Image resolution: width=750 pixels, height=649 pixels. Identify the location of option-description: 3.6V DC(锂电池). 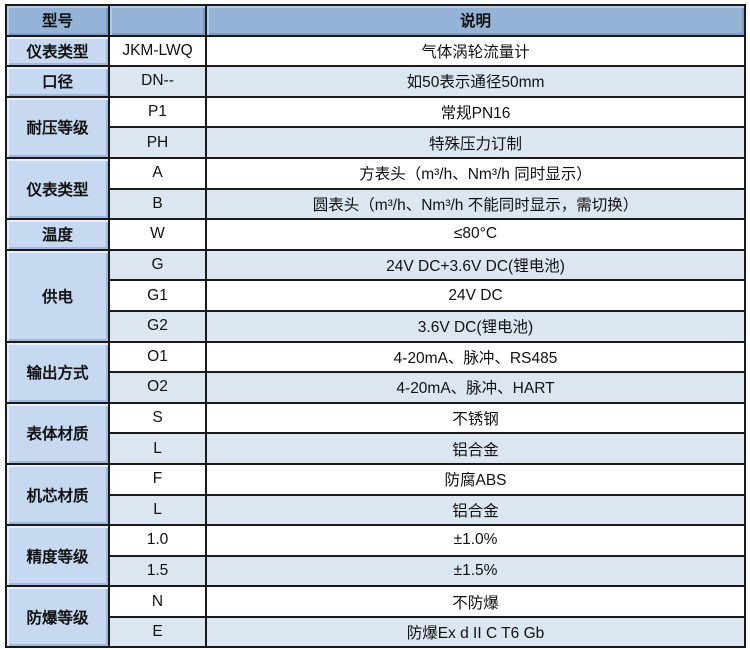
(475, 326).